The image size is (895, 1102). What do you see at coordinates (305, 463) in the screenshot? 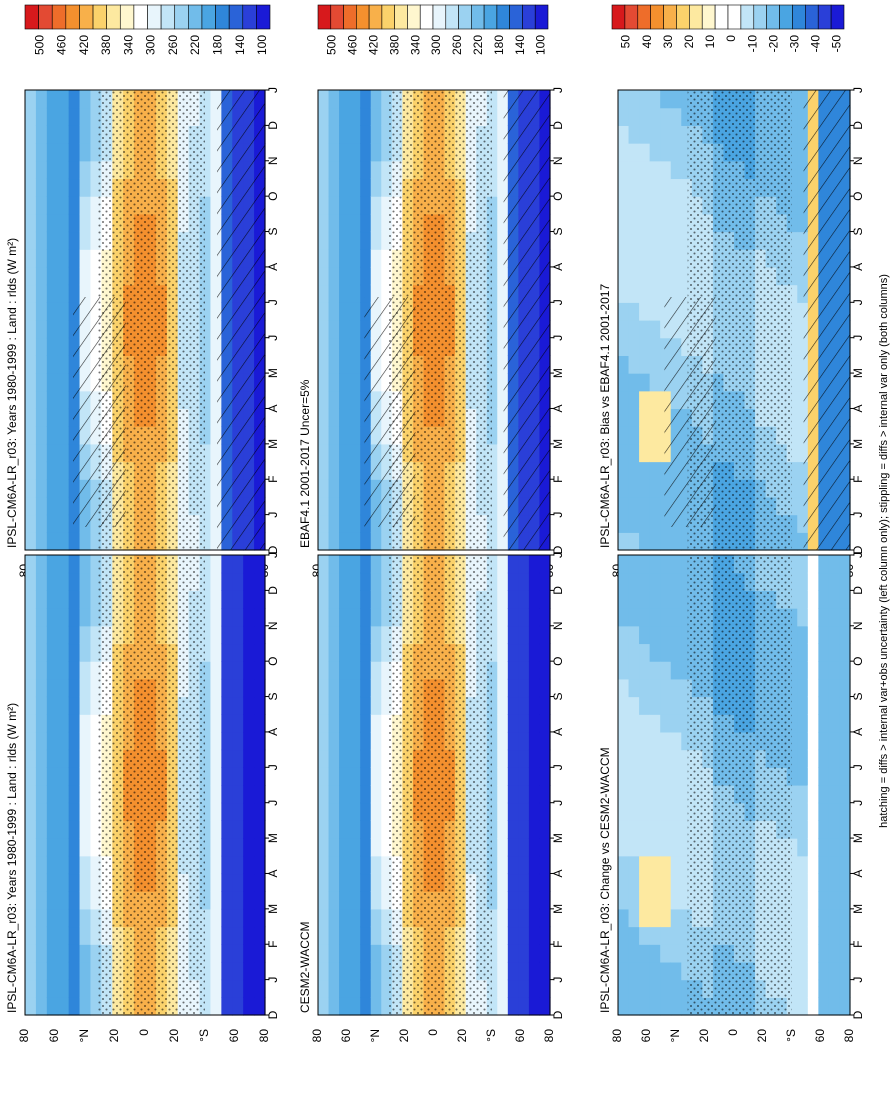
I see `panel-title: EBAF4.1 2001-2017 Uncer=5%` at bounding box center [305, 463].